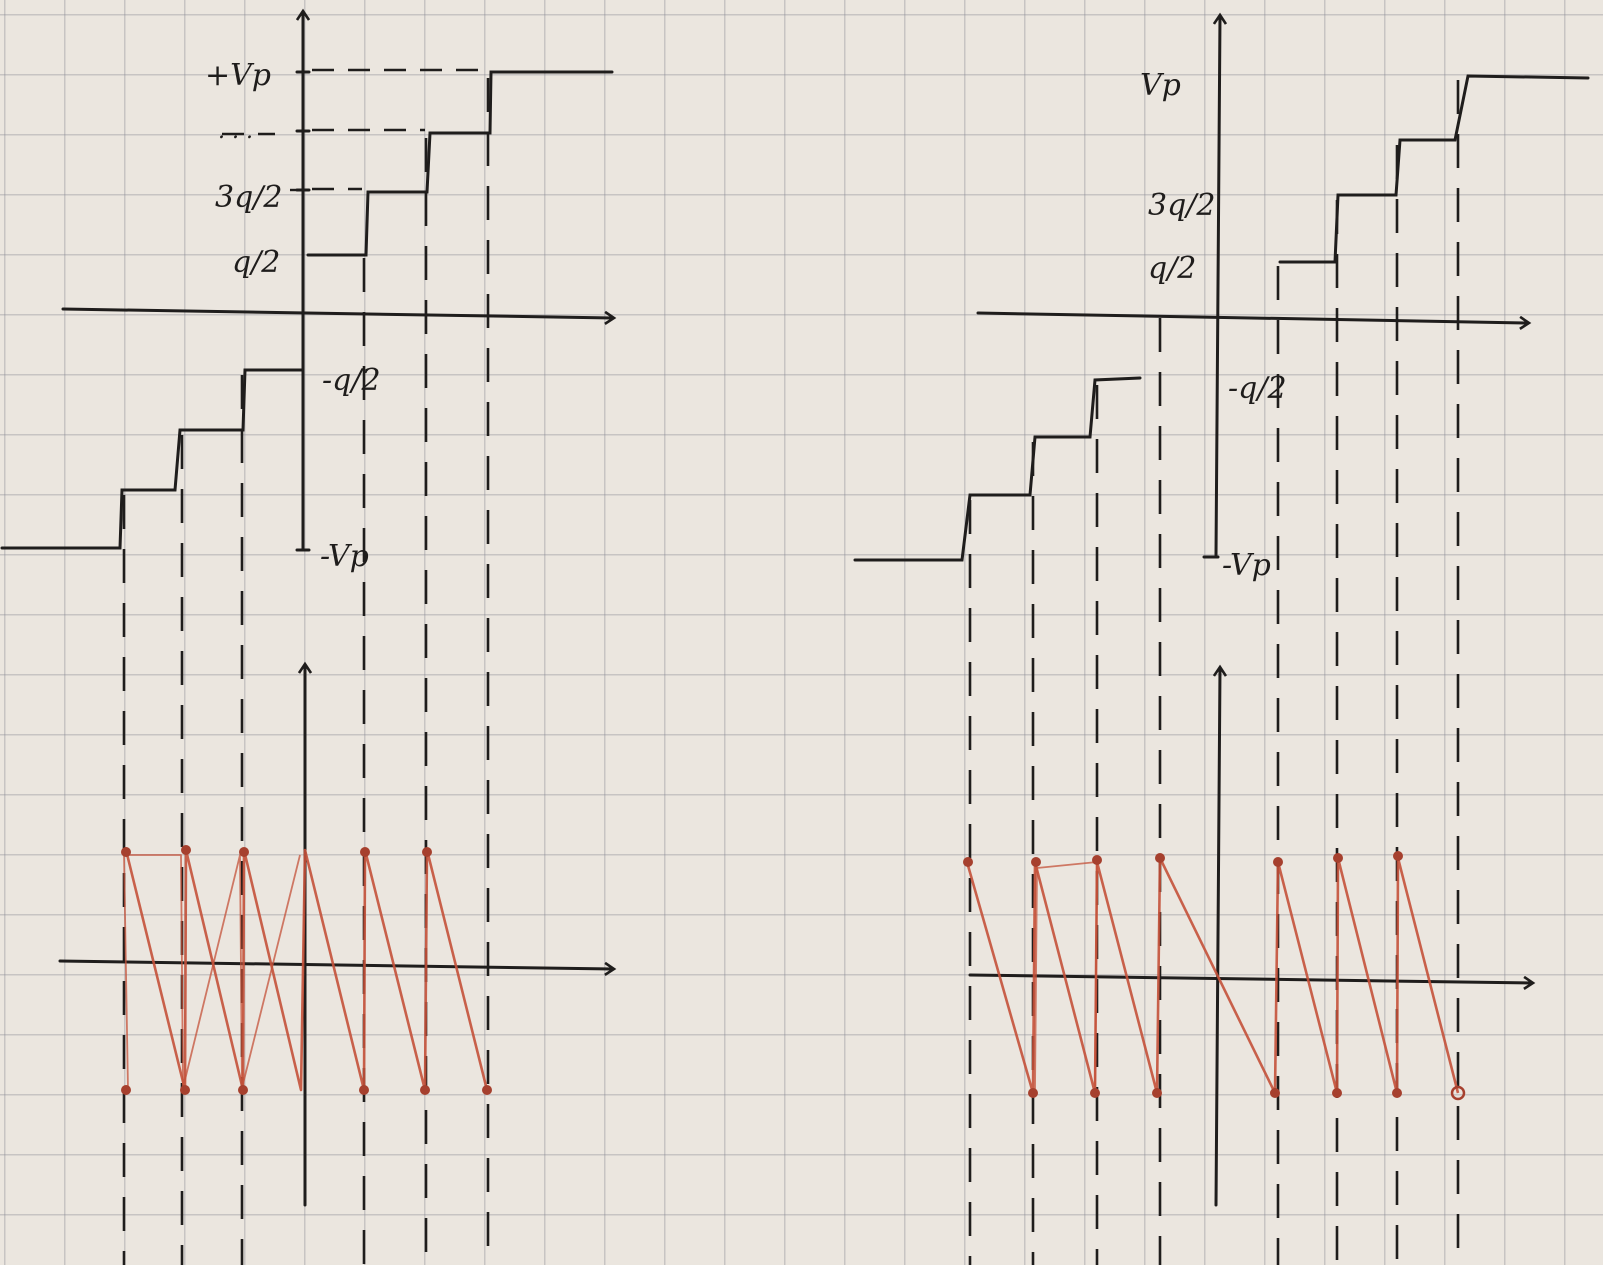 Image resolution: width=1603 pixels, height=1265 pixels. I want to click on left-quantizer-x-axis, so click(337, 312).